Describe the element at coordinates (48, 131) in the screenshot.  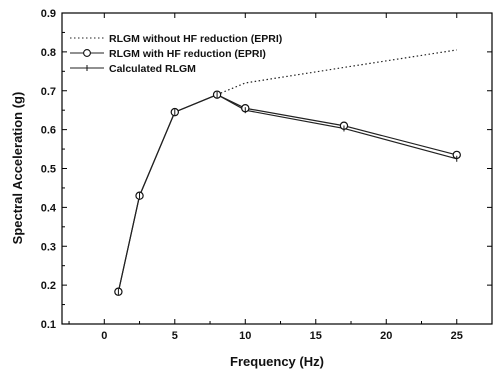
I see `y-tick-label: 0.6` at that location.